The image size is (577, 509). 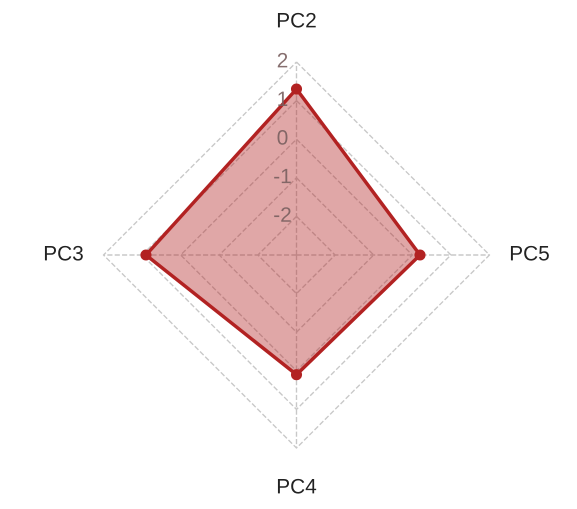 What do you see at coordinates (297, 486) in the screenshot?
I see `spoke-label: PC4` at bounding box center [297, 486].